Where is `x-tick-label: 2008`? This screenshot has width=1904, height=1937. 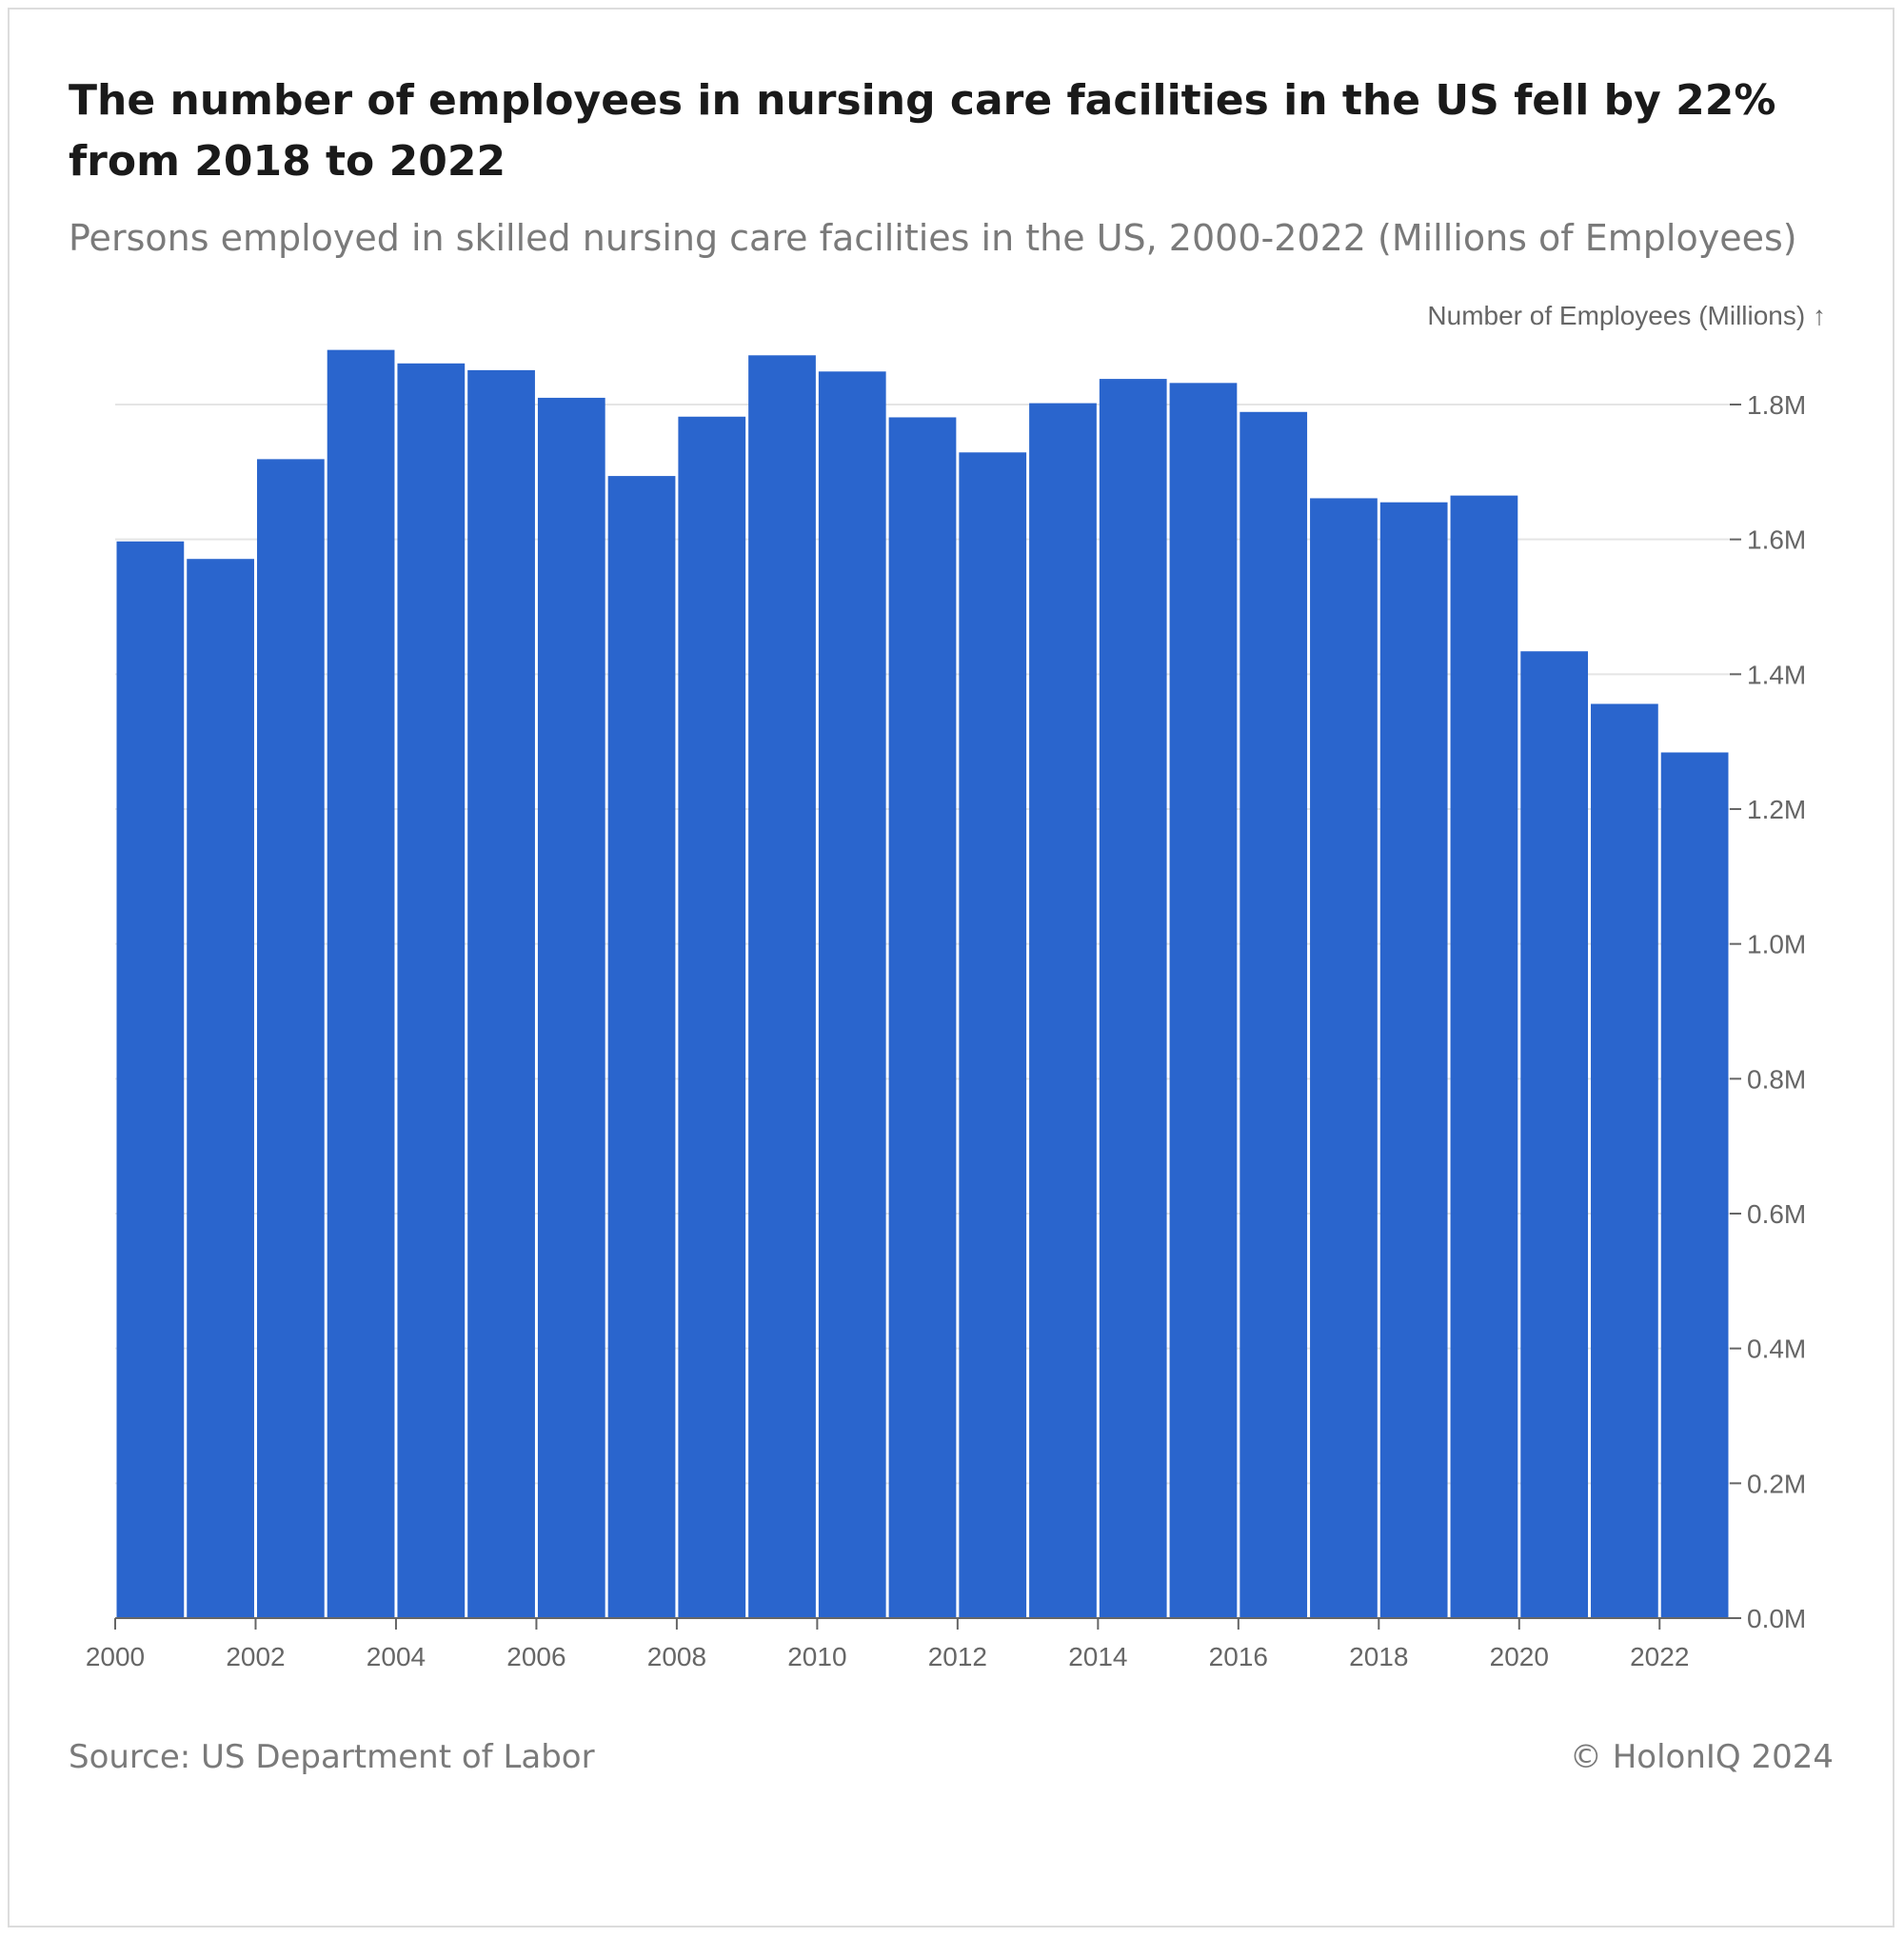 x-tick-label: 2008 is located at coordinates (676, 1656).